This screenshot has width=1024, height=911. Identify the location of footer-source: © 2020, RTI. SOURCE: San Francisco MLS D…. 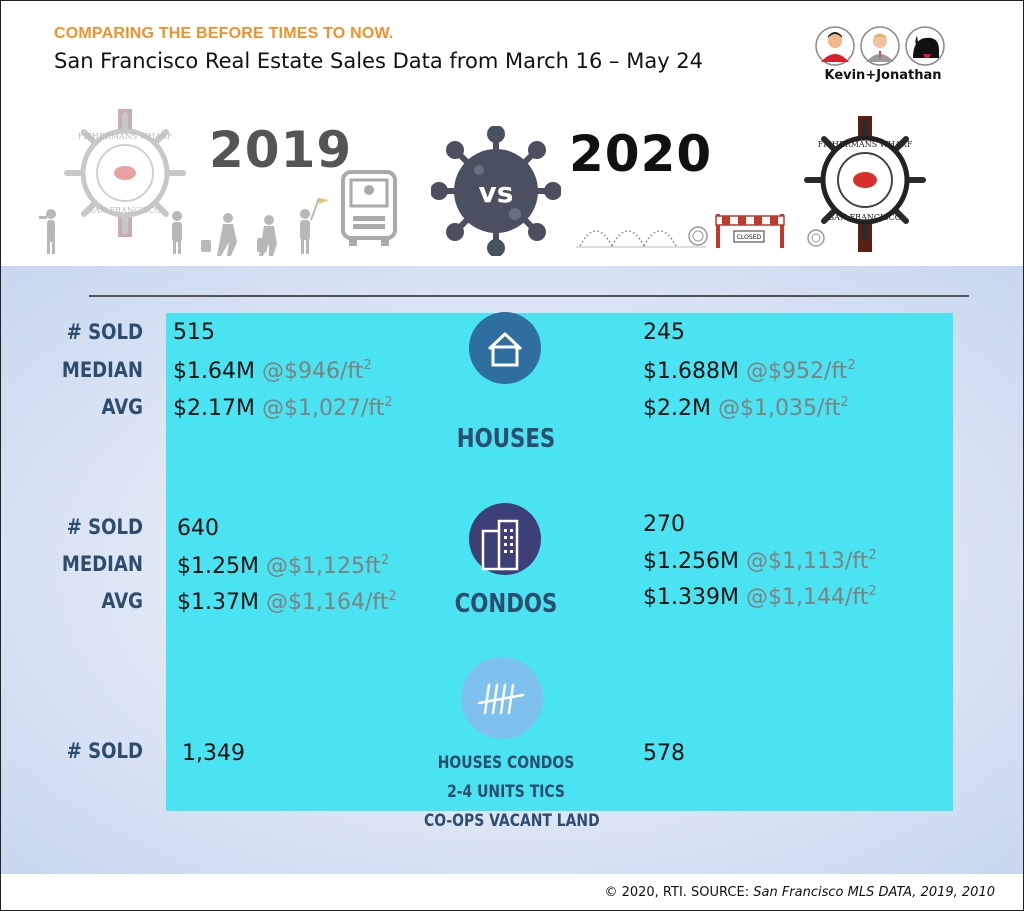
(799, 892).